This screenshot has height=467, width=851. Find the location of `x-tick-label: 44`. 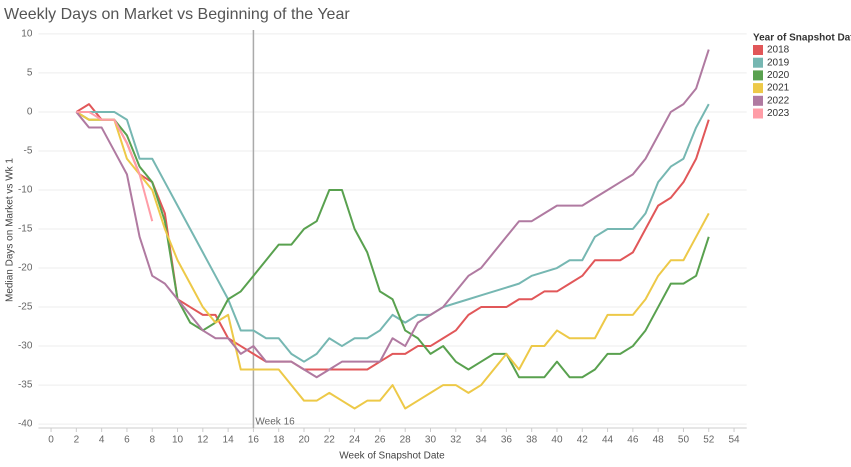

x-tick-label: 44 is located at coordinates (608, 440).